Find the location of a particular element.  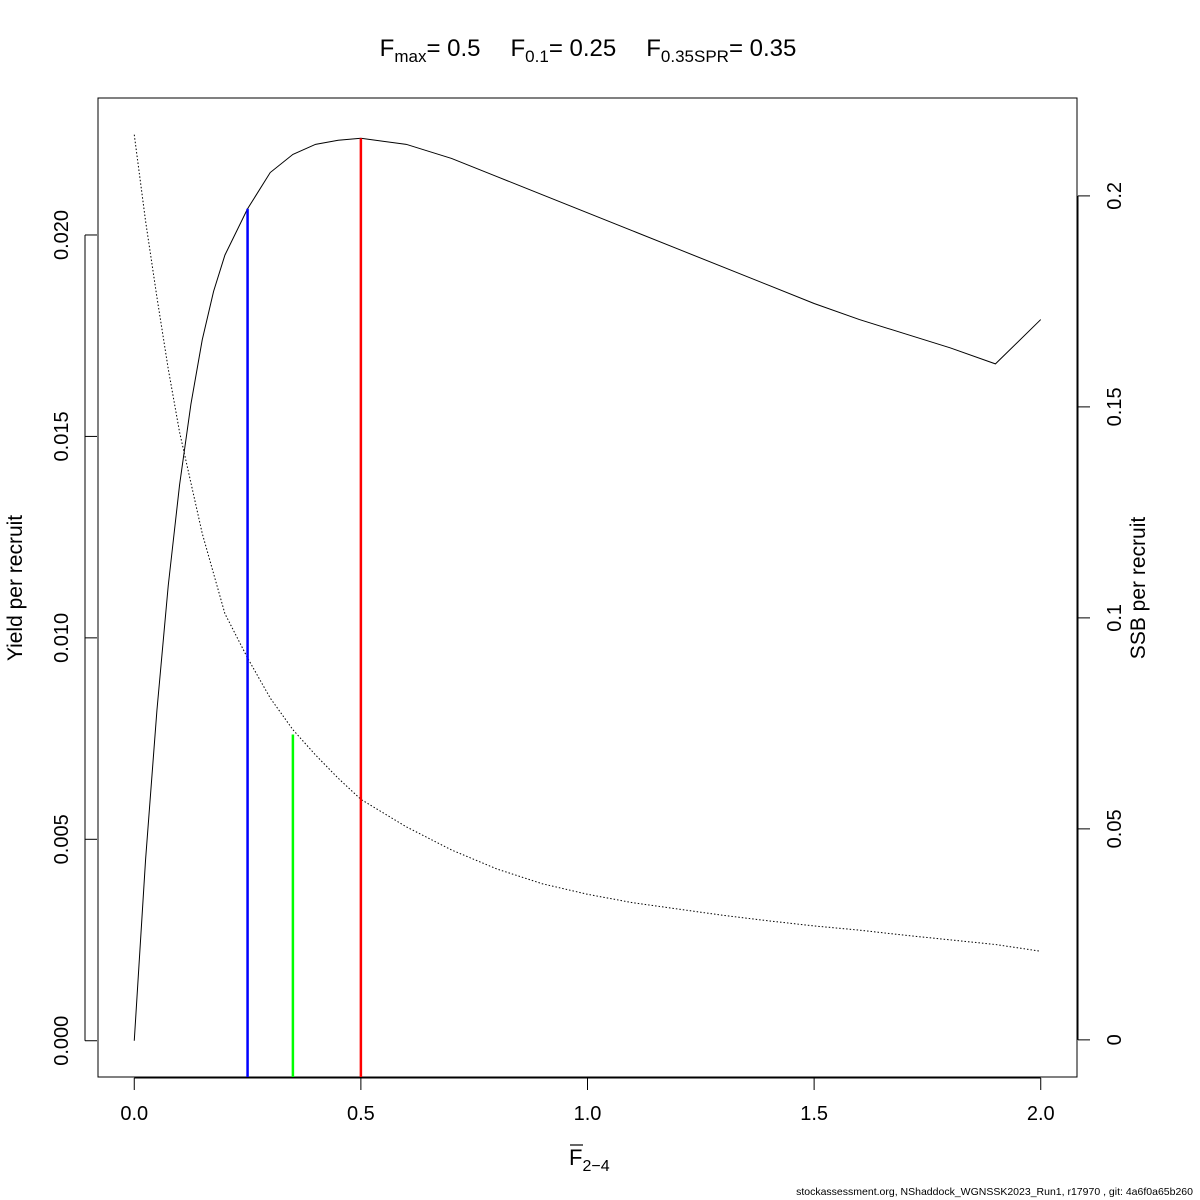

x-tick-label: 0.5 is located at coordinates (361, 1114).